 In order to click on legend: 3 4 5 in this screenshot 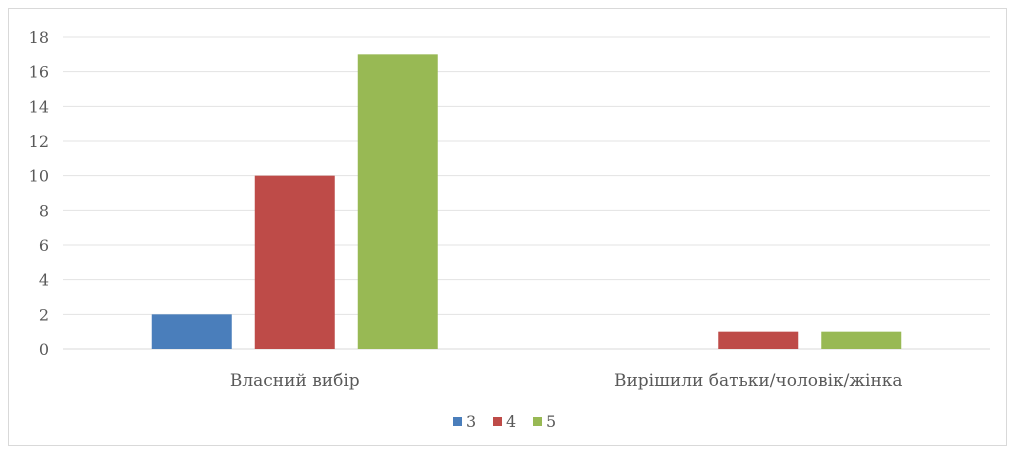, I will do `click(504, 421)`.